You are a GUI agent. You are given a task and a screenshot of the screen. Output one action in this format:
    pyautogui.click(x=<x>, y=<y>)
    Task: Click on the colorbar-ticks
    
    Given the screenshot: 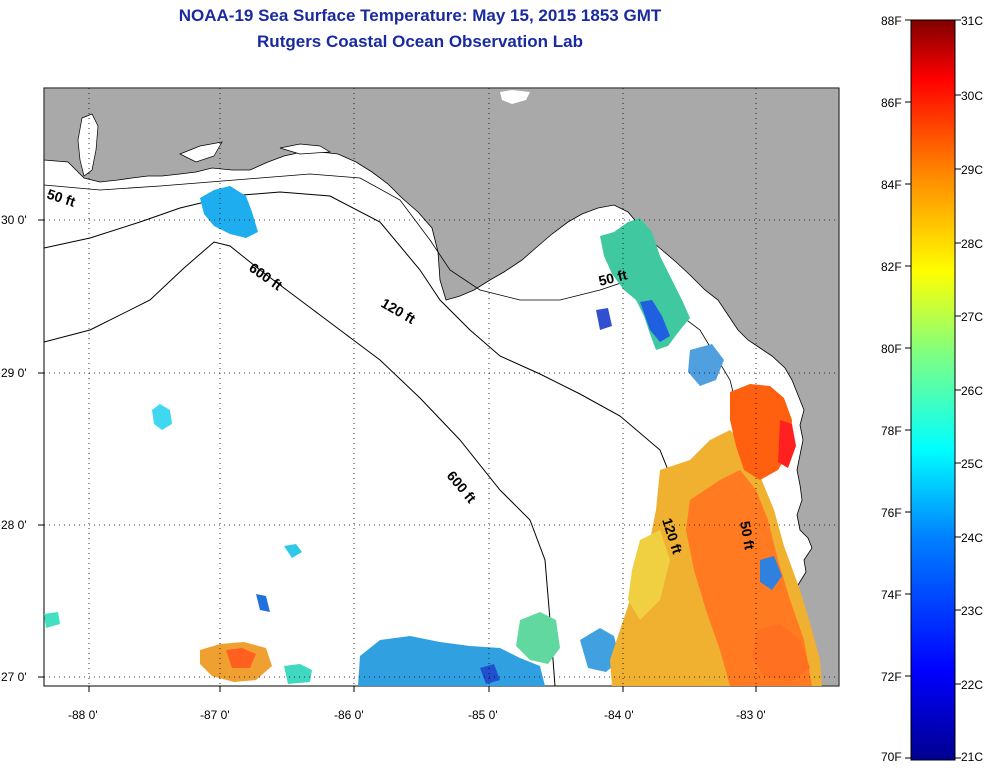 What is the action you would take?
    pyautogui.click(x=933, y=389)
    